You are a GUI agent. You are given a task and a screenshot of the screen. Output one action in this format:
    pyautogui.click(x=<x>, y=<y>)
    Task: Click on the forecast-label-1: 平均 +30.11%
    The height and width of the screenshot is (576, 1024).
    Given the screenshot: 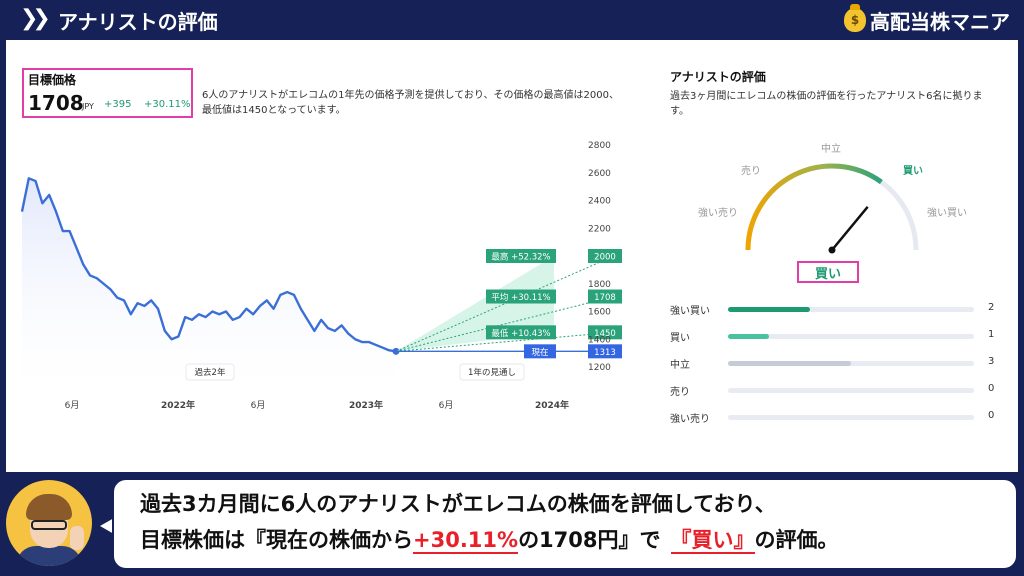 What is the action you would take?
    pyautogui.click(x=520, y=297)
    